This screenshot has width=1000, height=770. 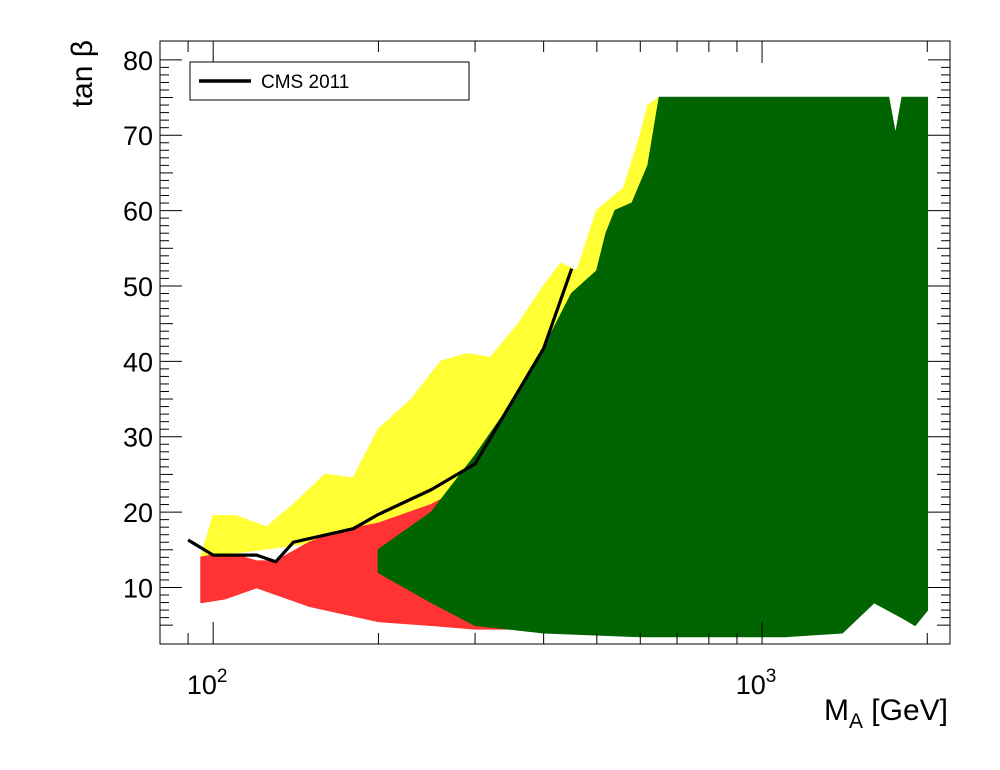 What do you see at coordinates (138, 287) in the screenshot?
I see `y-tick-label: 50` at bounding box center [138, 287].